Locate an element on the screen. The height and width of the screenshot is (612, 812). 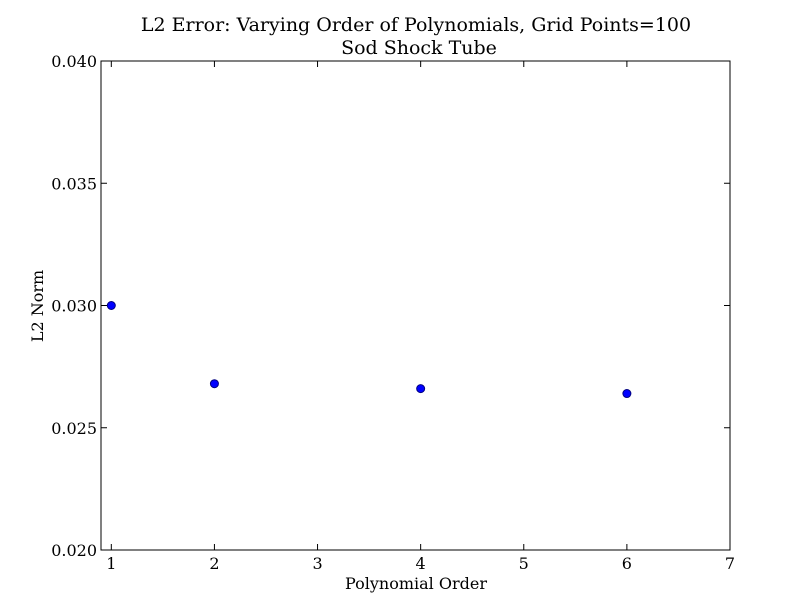
x-tick-label: 5 is located at coordinates (524, 563).